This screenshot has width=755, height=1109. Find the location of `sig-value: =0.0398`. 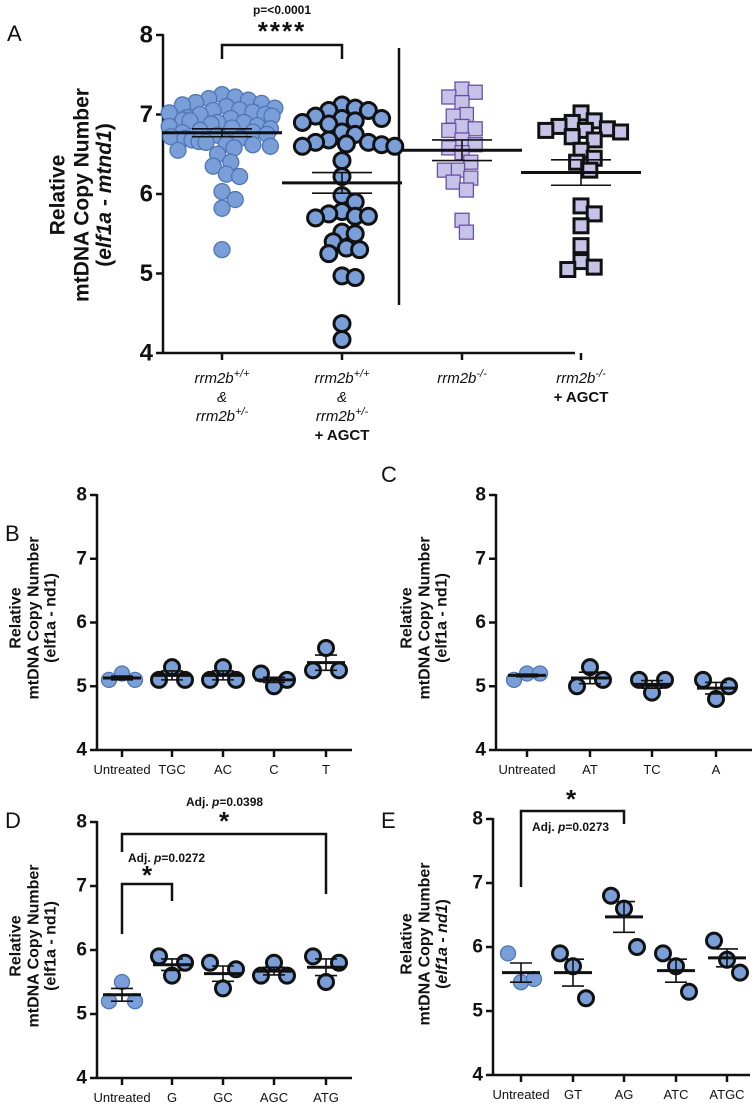

sig-value: =0.0398 is located at coordinates (241, 802).